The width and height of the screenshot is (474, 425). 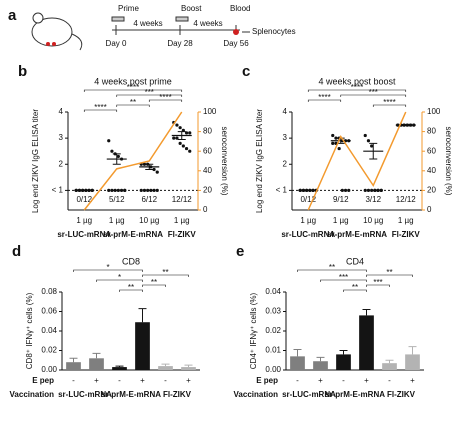 What do you see at coordinates (128, 8) in the screenshot?
I see `event-label: Prime` at bounding box center [128, 8].